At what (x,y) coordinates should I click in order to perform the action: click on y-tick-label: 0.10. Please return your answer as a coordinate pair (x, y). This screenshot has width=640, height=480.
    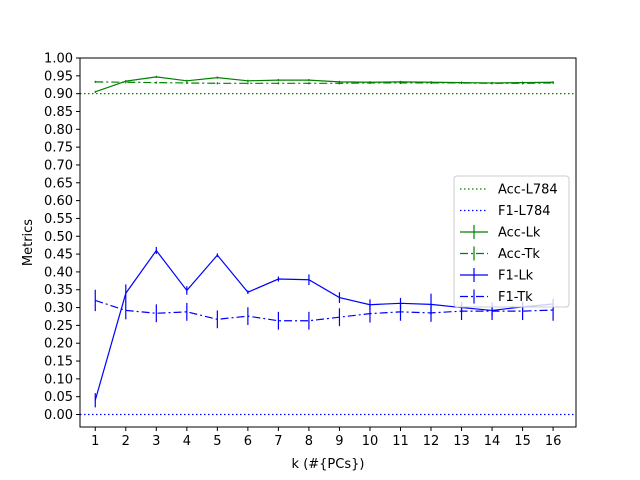
    Looking at the image, I should click on (58, 379).